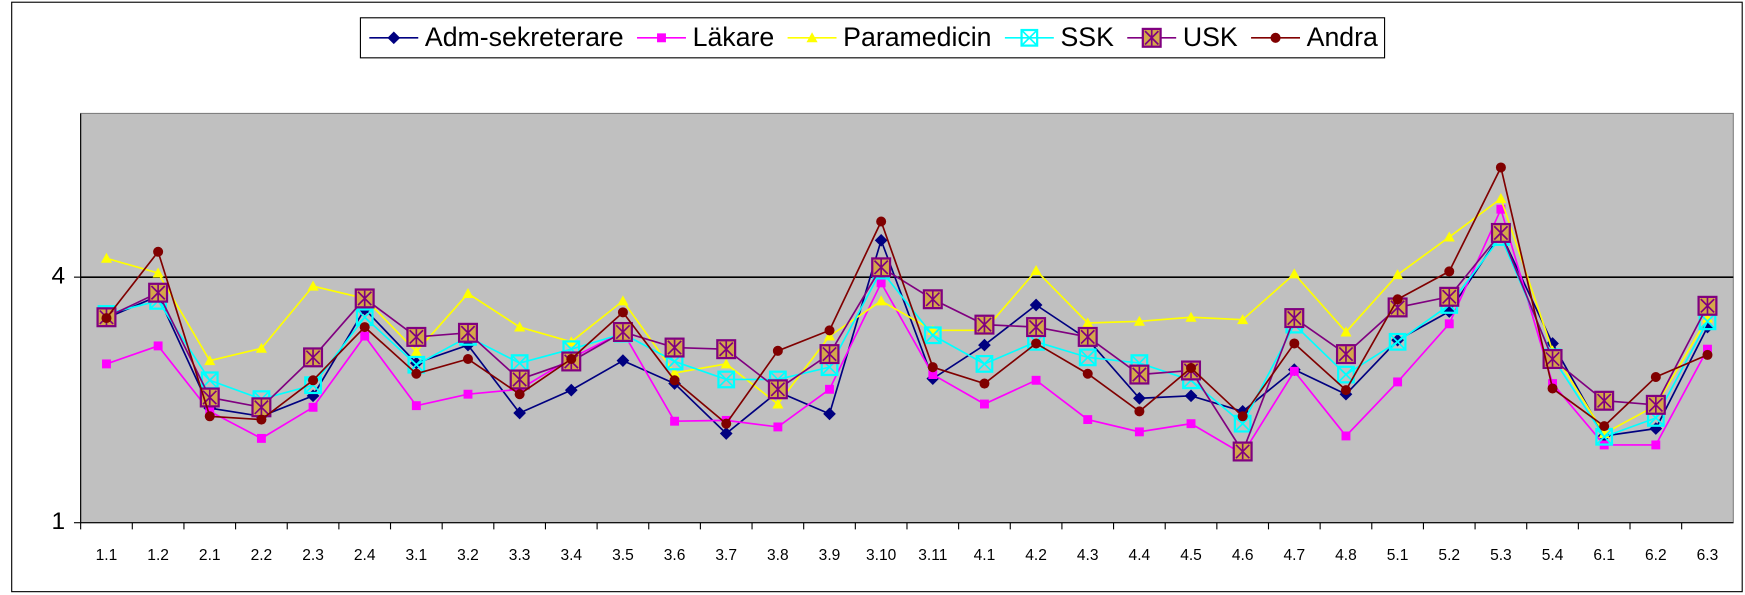  I want to click on x-tick-label: 3.4, so click(571, 555).